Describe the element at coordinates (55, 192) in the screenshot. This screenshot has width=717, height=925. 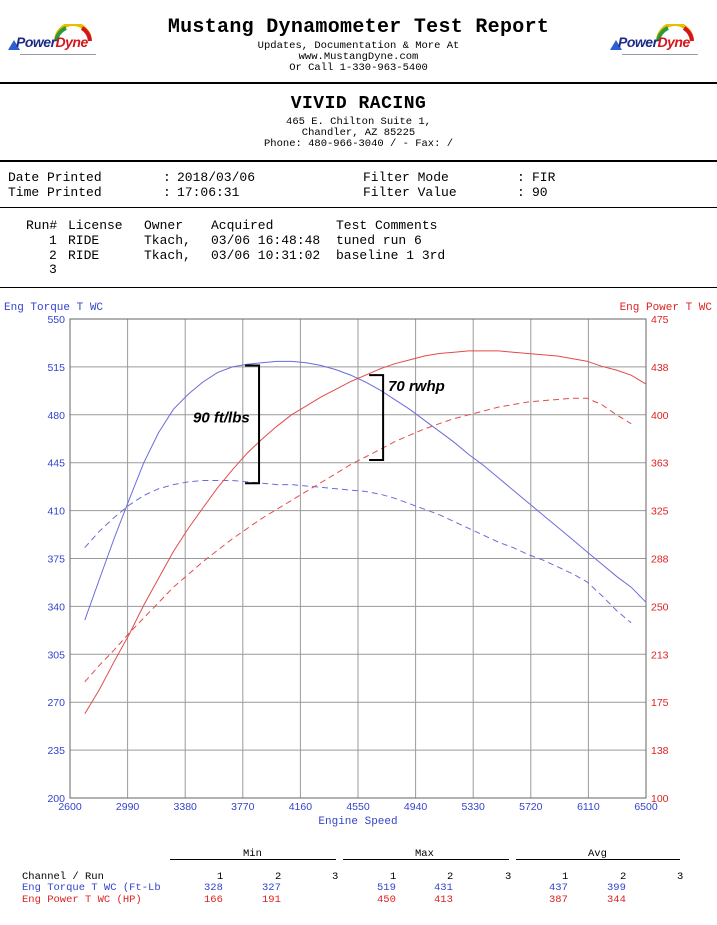
I see `time-label: Time Printed` at that location.